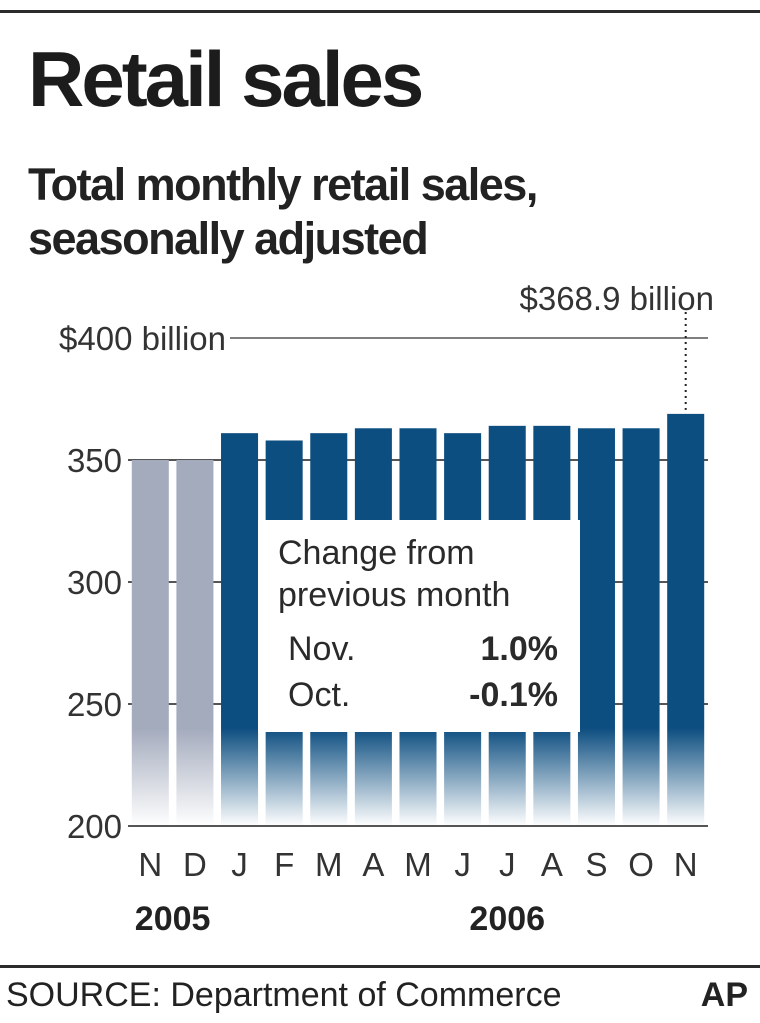  Describe the element at coordinates (617, 298) in the screenshot. I see `value-annotation: $368.9 billion` at that location.